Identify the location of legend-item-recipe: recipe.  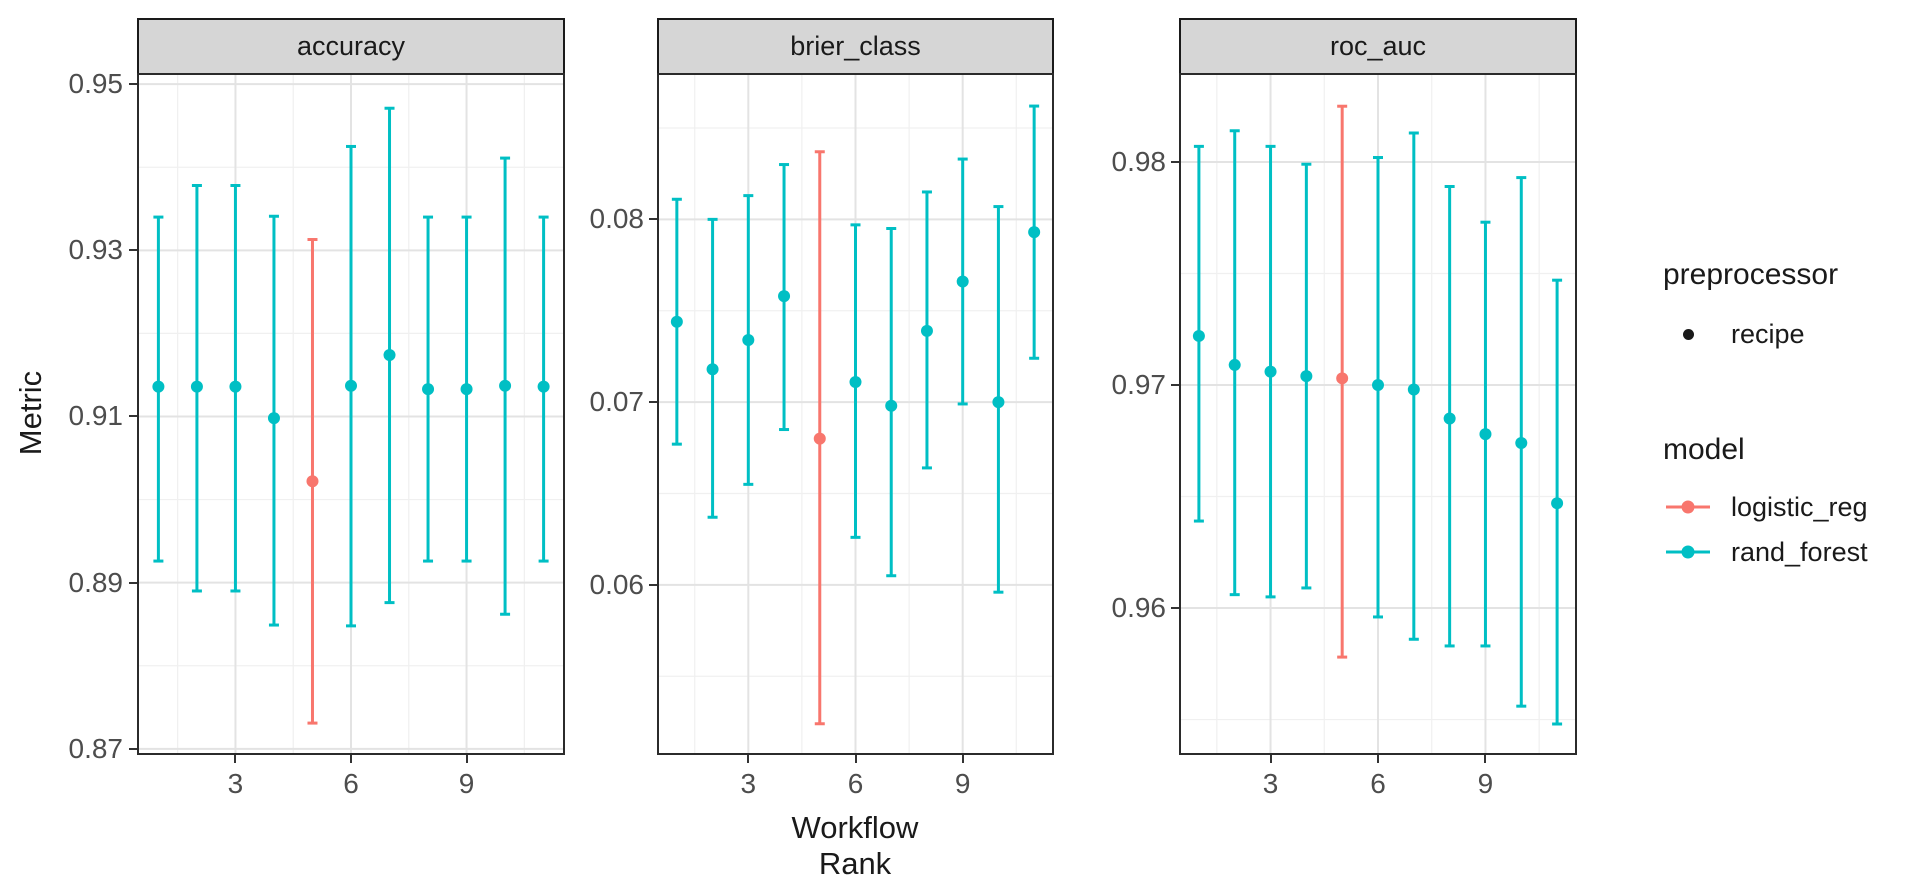
(1734, 334).